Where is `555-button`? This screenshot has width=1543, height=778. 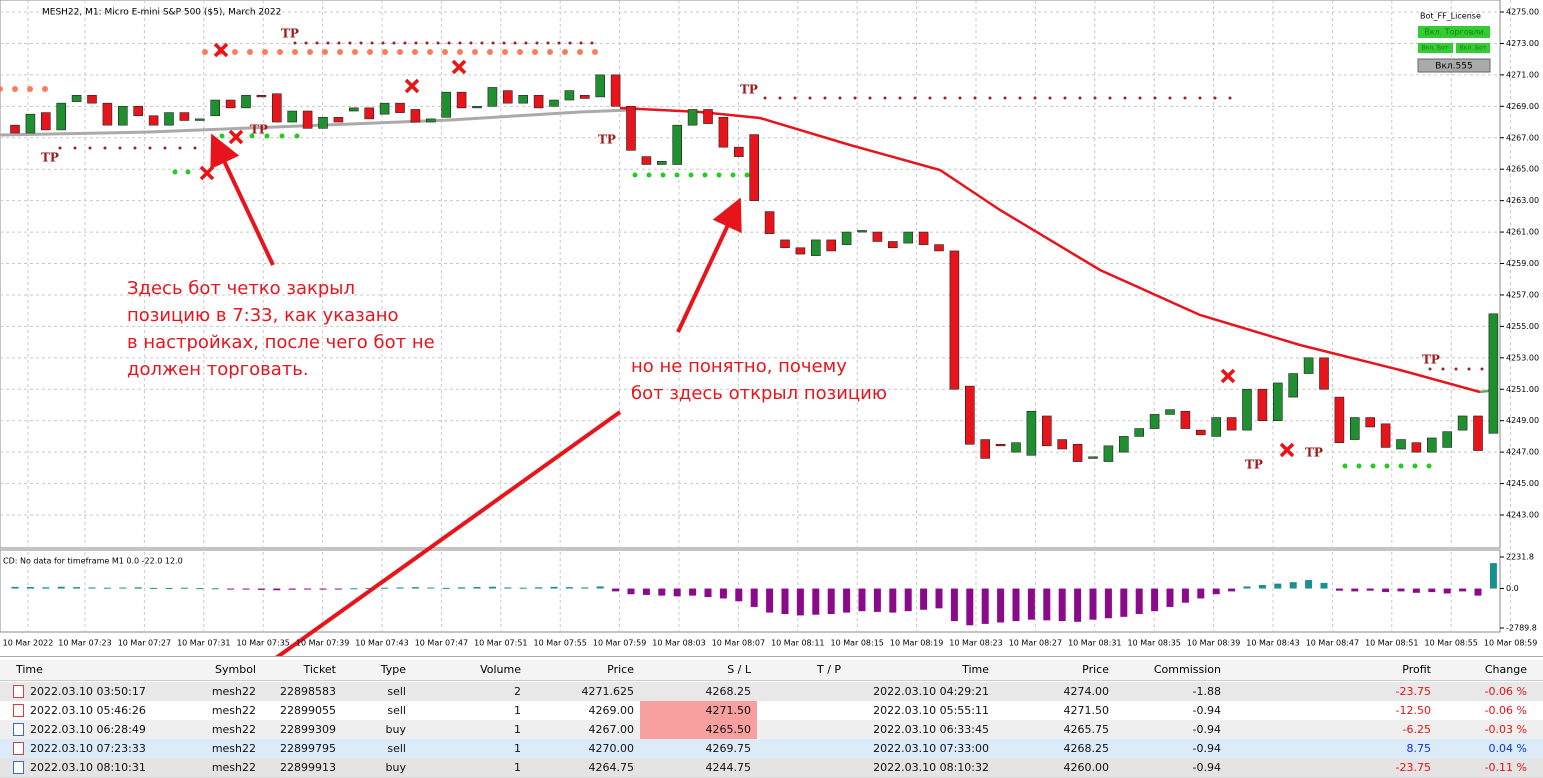 555-button is located at coordinates (1454, 65).